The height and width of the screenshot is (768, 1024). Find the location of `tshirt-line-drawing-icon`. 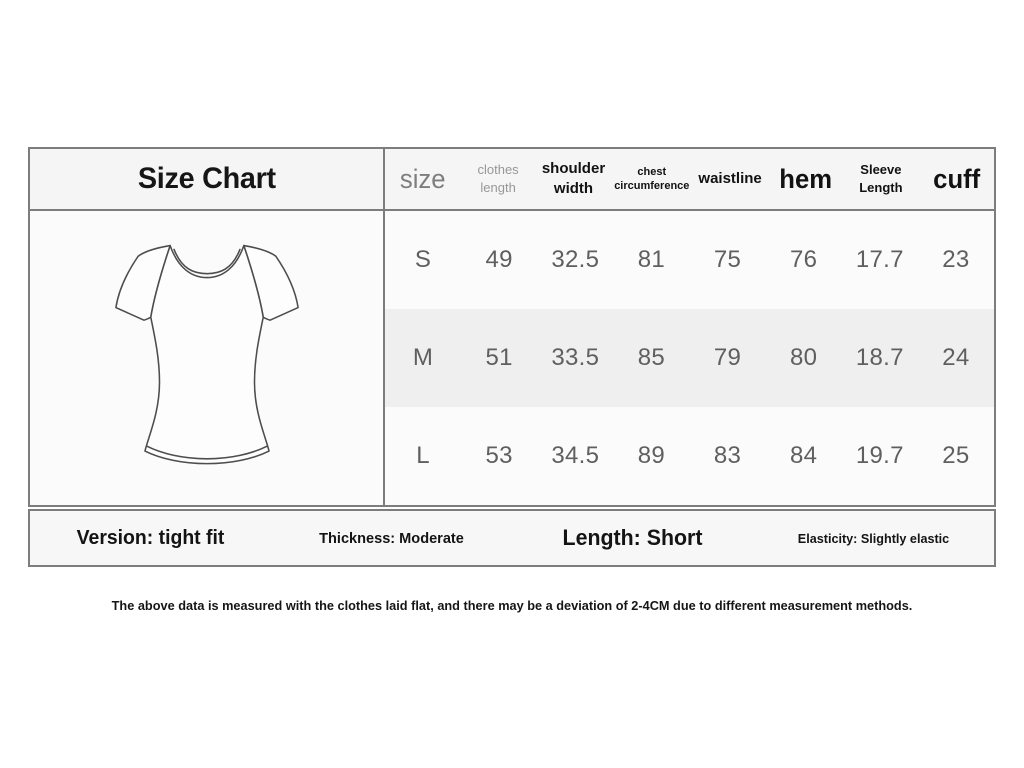

tshirt-line-drawing-icon is located at coordinates (206, 354).